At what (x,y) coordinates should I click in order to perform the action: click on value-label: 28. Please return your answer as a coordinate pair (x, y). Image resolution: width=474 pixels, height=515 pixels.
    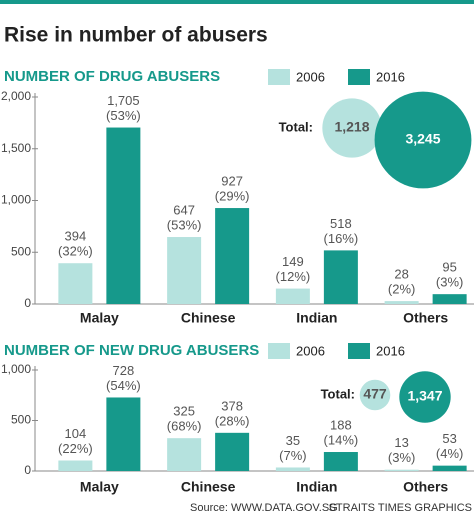
    Looking at the image, I should click on (401, 274).